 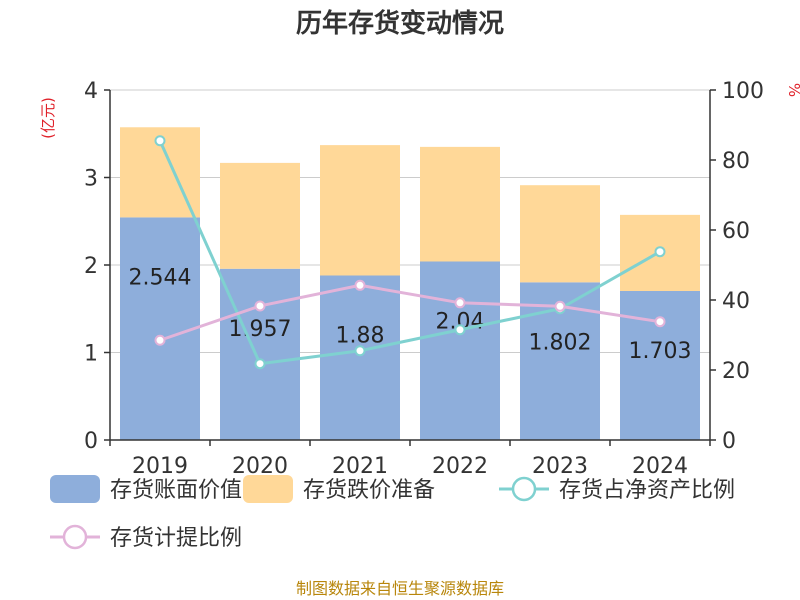 What do you see at coordinates (260, 329) in the screenshot?
I see `bar-data-label: 1.957` at bounding box center [260, 329].